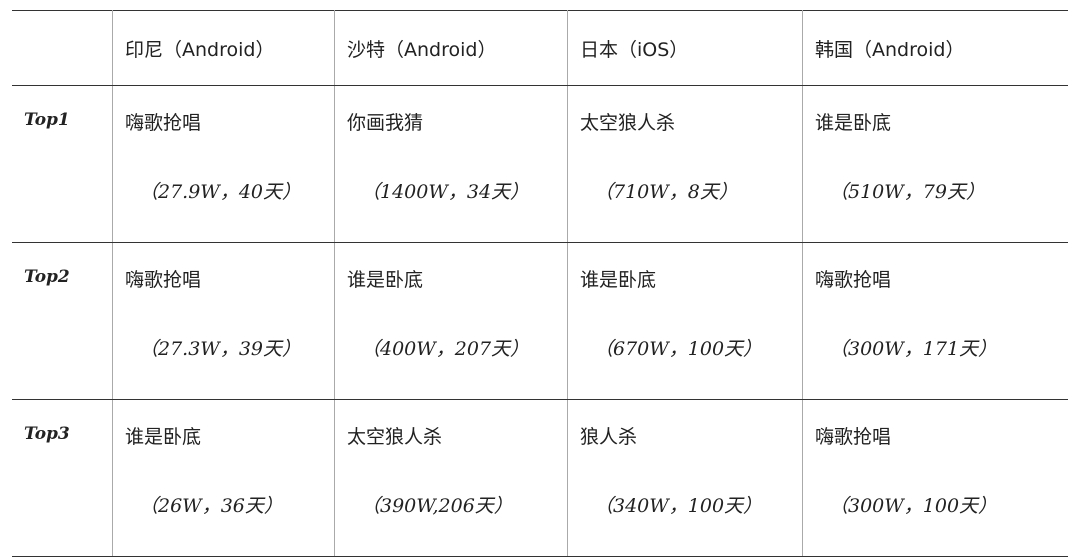 Image resolution: width=1080 pixels, height=557 pixels. Describe the element at coordinates (685, 164) in the screenshot. I see `table-cell: 太空狼人杀 （710W，8天）` at that location.